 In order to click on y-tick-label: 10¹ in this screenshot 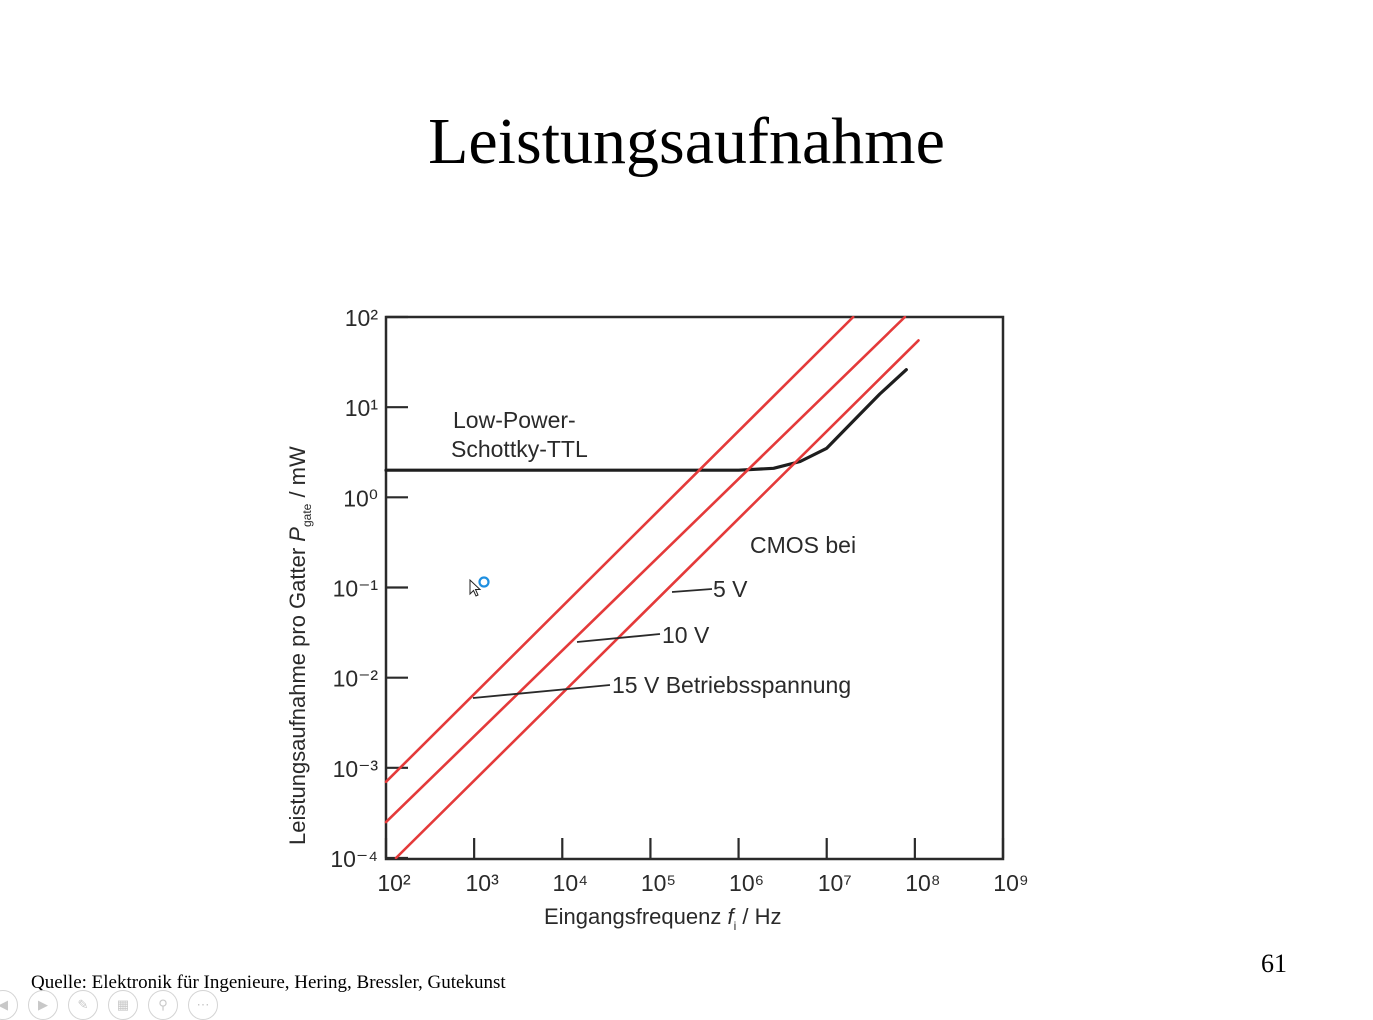, I will do `click(362, 408)`.